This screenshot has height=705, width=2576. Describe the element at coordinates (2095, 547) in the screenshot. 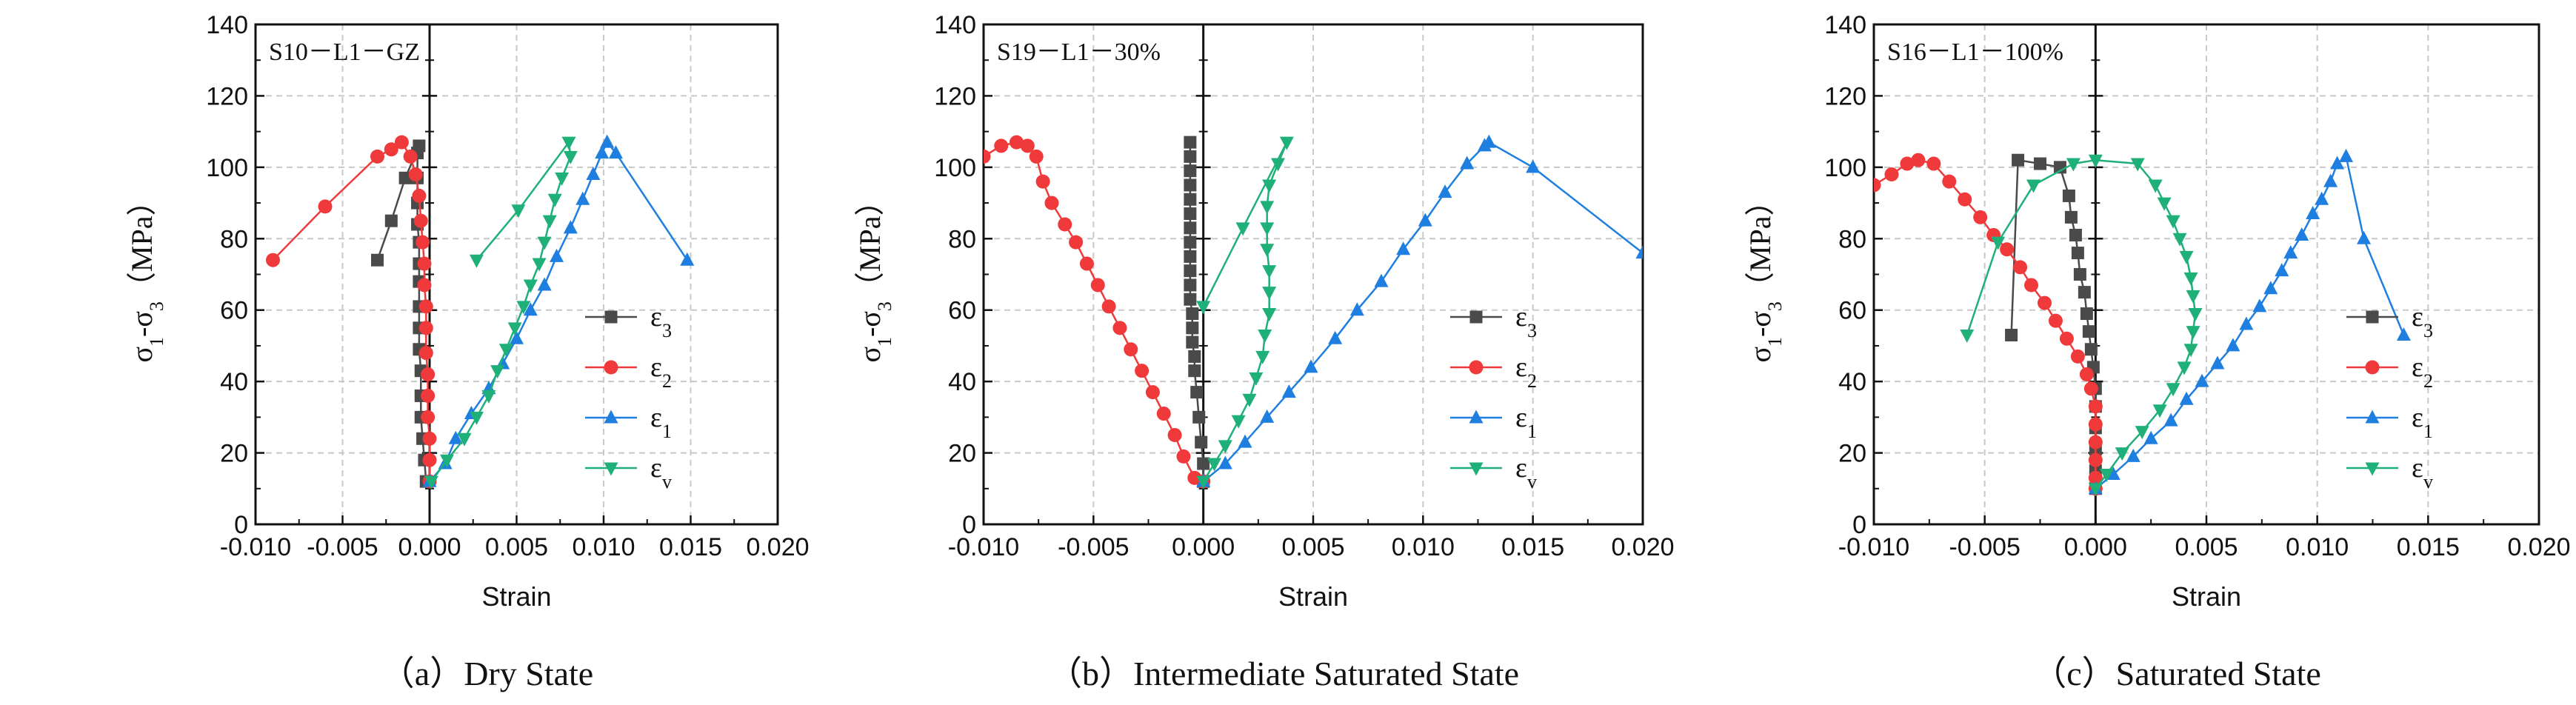

I see `x-tick-label: 0.000` at that location.